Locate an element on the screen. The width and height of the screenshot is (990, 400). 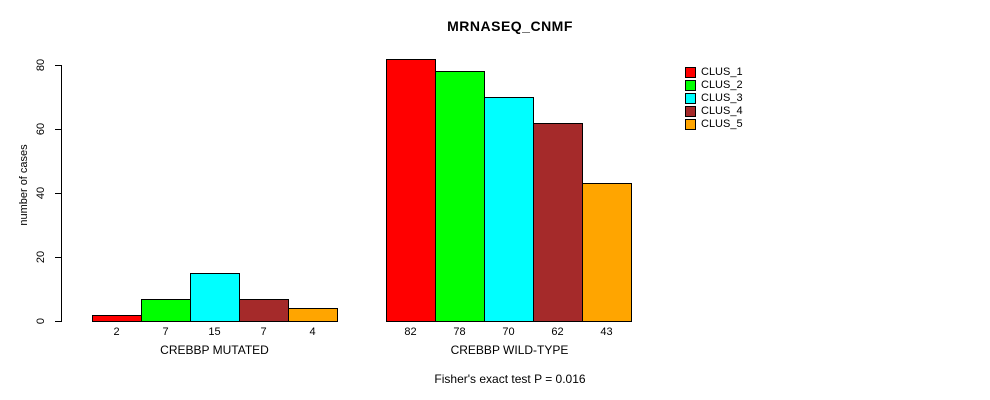
bar-value-label: 43 is located at coordinates (606, 332).